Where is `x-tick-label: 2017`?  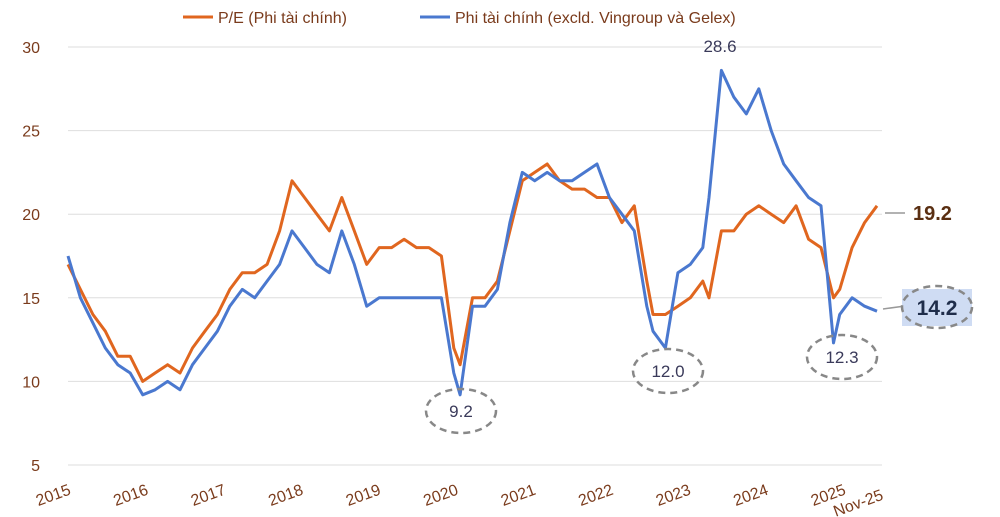
x-tick-label: 2017 is located at coordinates (208, 496).